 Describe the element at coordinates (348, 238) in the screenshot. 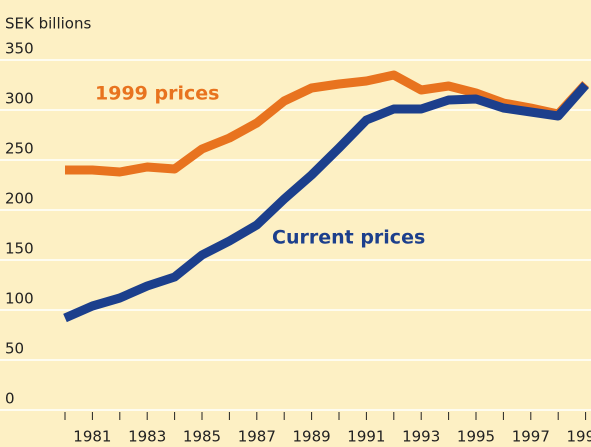

I see `series-label: Current prices` at that location.